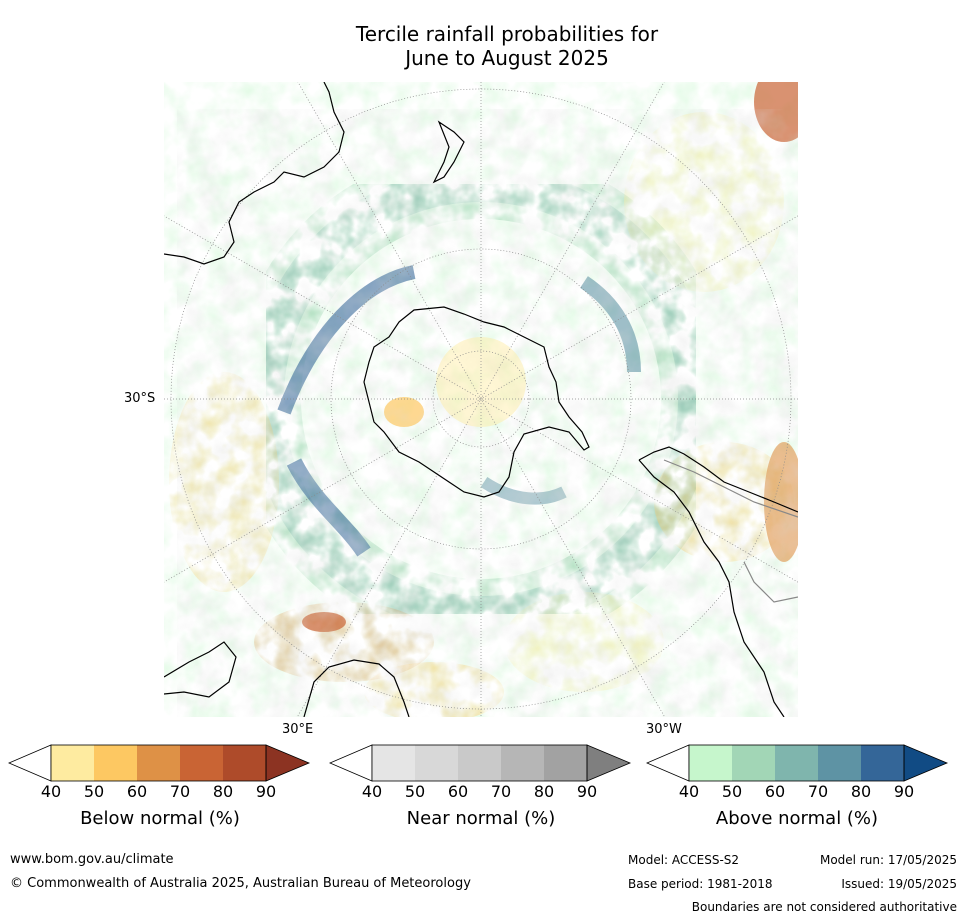 The image size is (965, 919). What do you see at coordinates (92, 859) in the screenshot?
I see `footer-url: www.bom.gov.au/climate` at bounding box center [92, 859].